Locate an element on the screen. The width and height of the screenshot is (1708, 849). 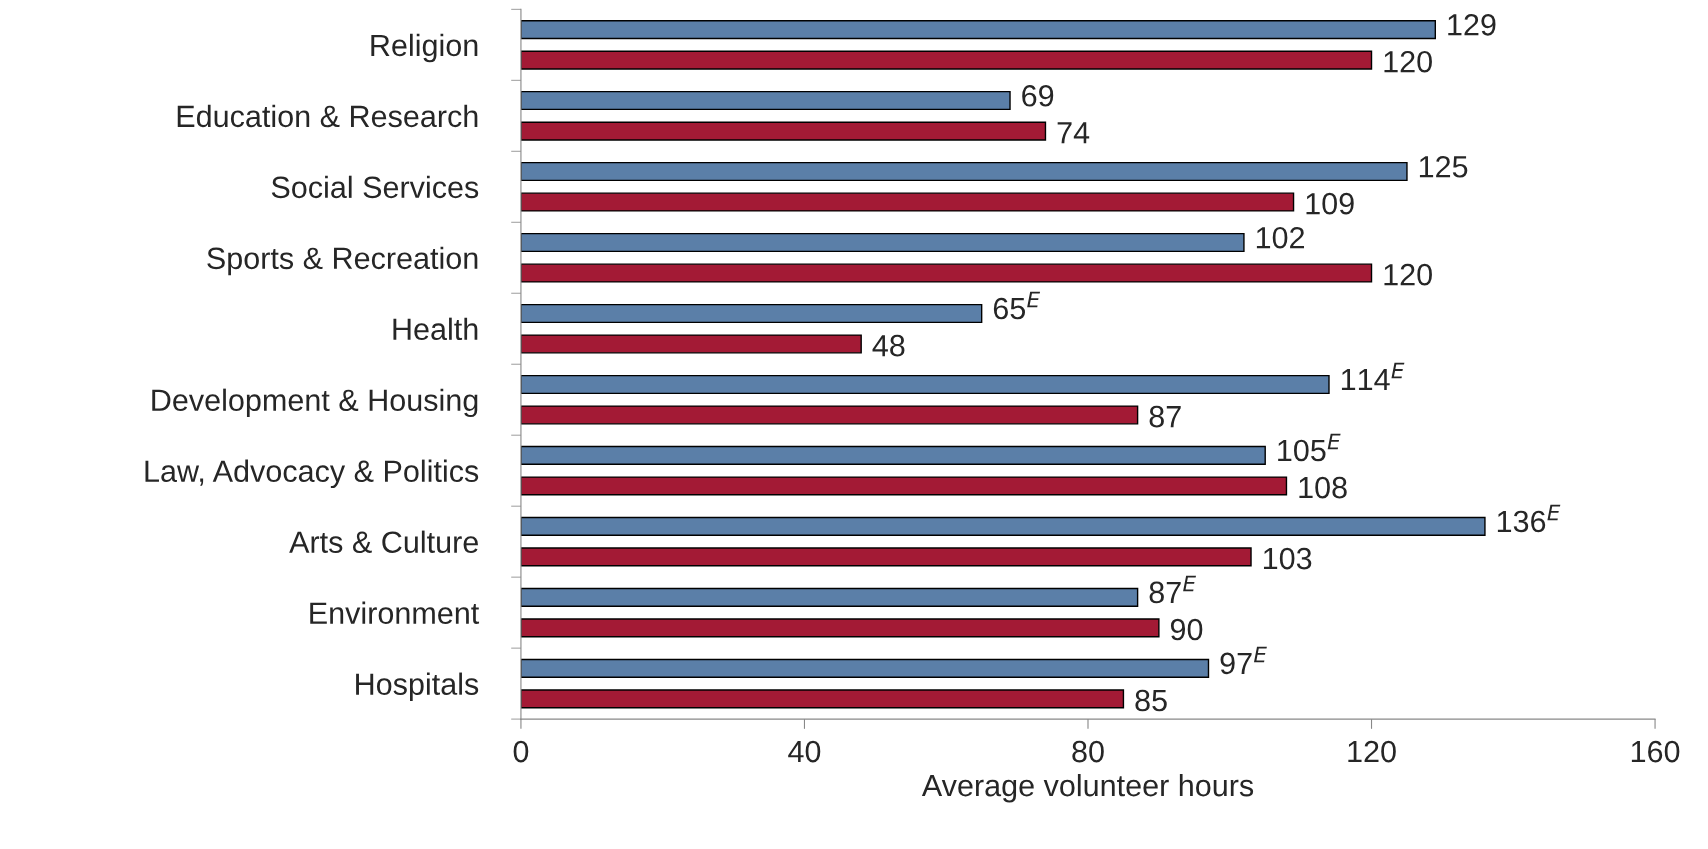
data-label: 90 is located at coordinates (1186, 629).